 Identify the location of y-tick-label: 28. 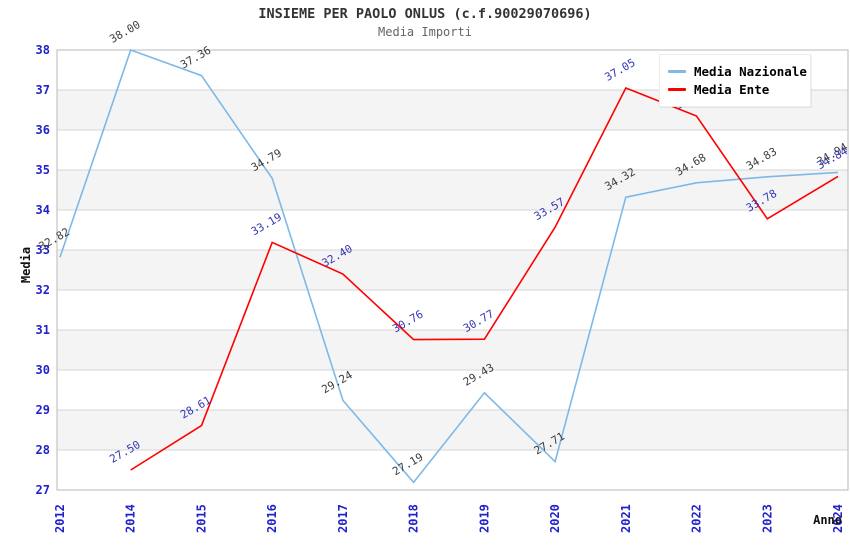
(43, 450).